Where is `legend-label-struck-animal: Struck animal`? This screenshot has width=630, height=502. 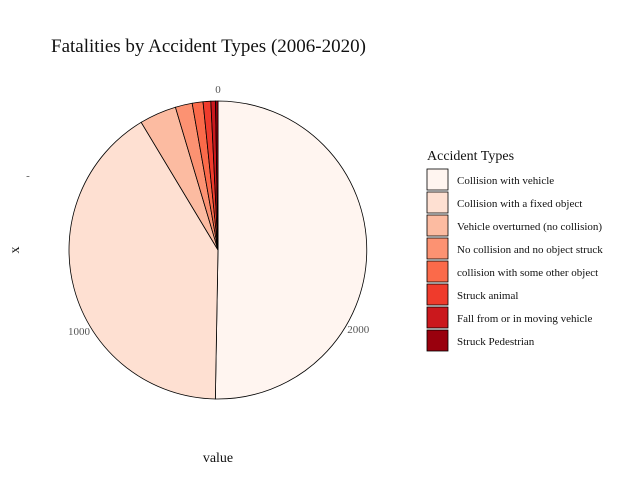
legend-label-struck-animal: Struck animal is located at coordinates (487, 296).